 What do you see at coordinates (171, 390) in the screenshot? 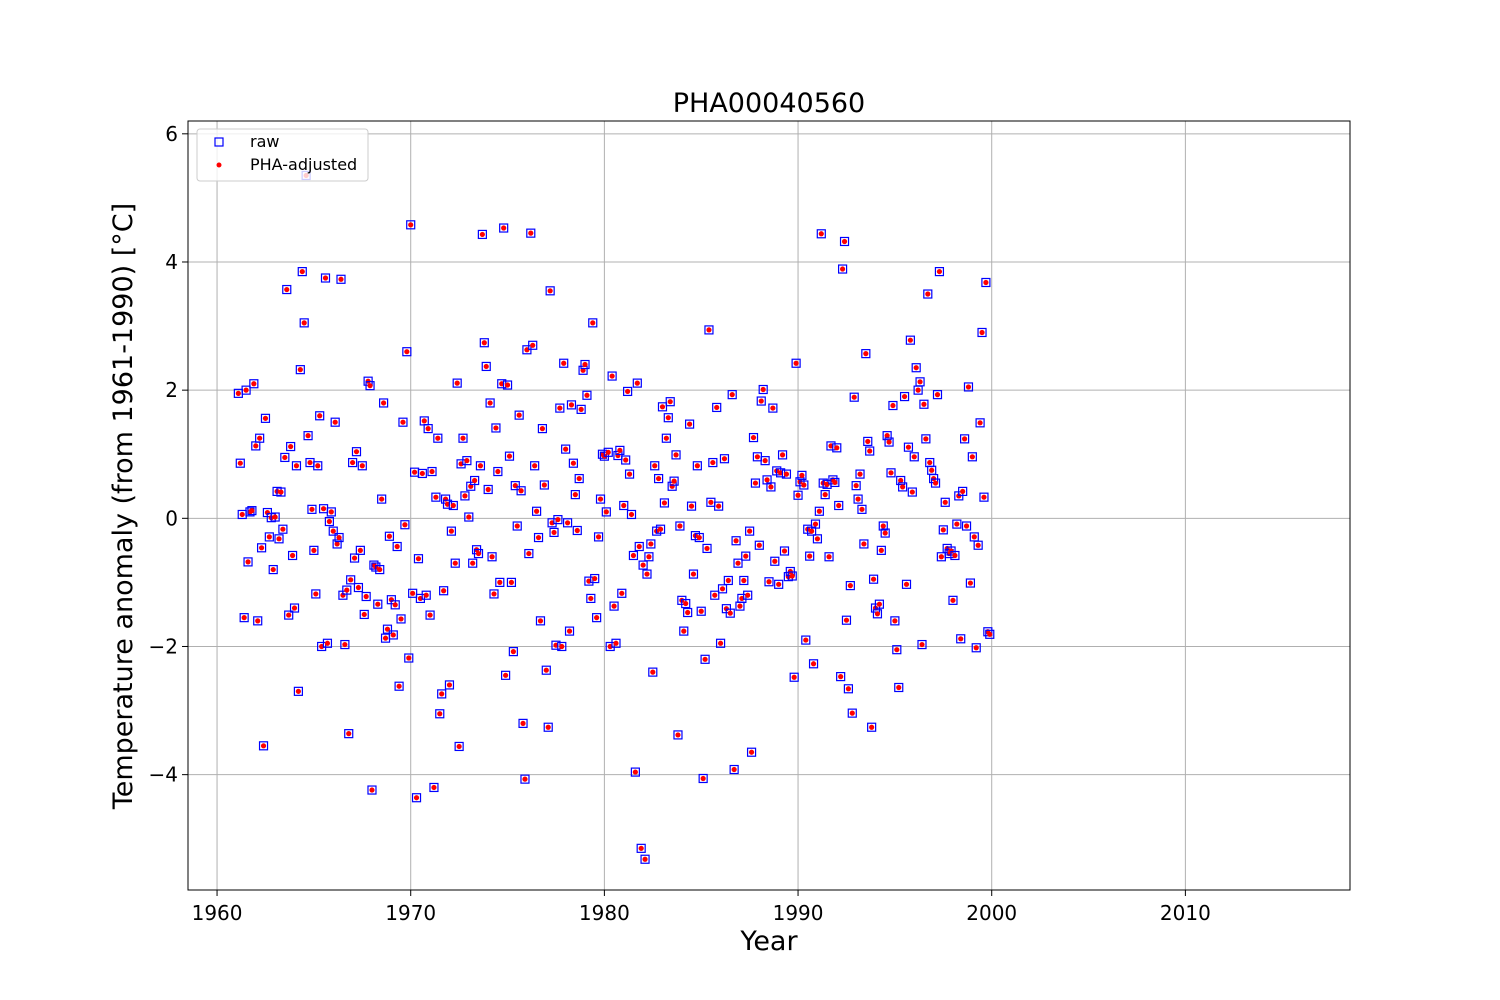
I see `y-tick-label: 2` at bounding box center [171, 390].